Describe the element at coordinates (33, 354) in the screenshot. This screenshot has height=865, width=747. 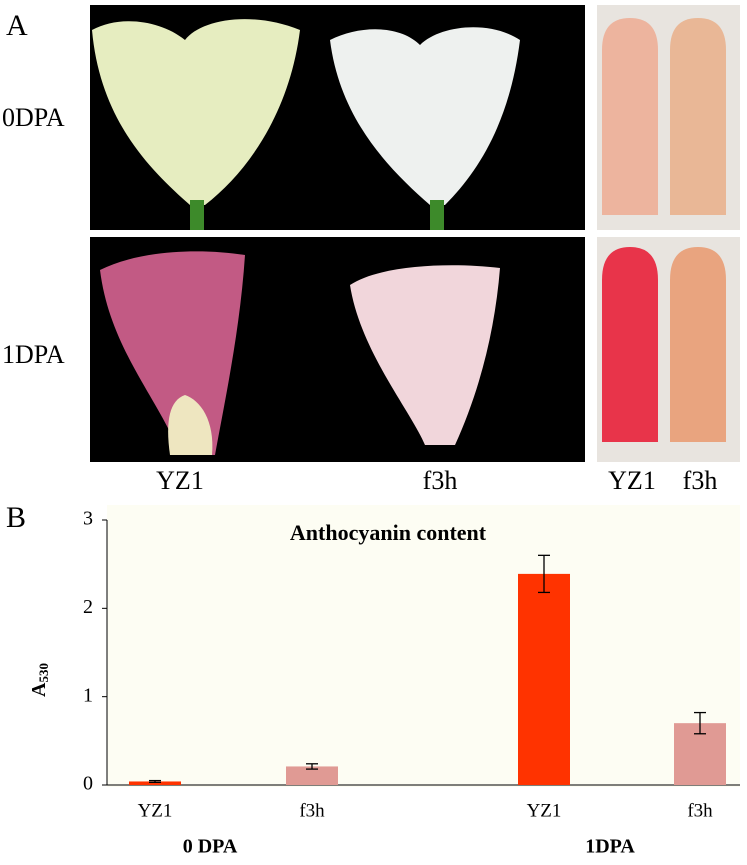
I see `row-label: 1DPA` at that location.